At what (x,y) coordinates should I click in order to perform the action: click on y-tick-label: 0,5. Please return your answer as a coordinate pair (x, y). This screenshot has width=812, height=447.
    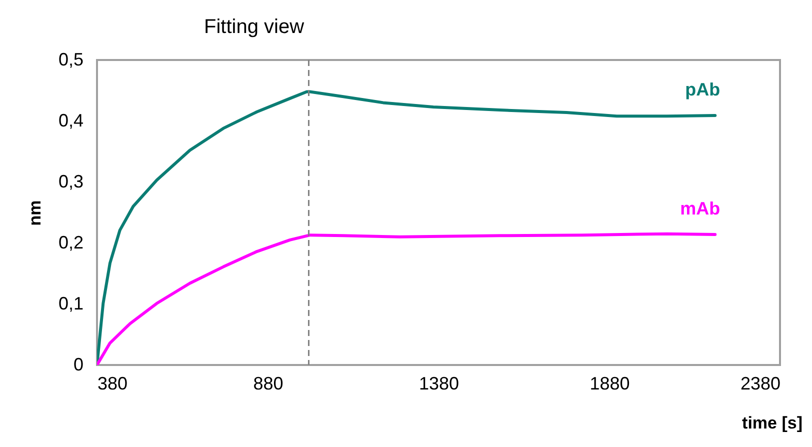
    Looking at the image, I should click on (71, 60).